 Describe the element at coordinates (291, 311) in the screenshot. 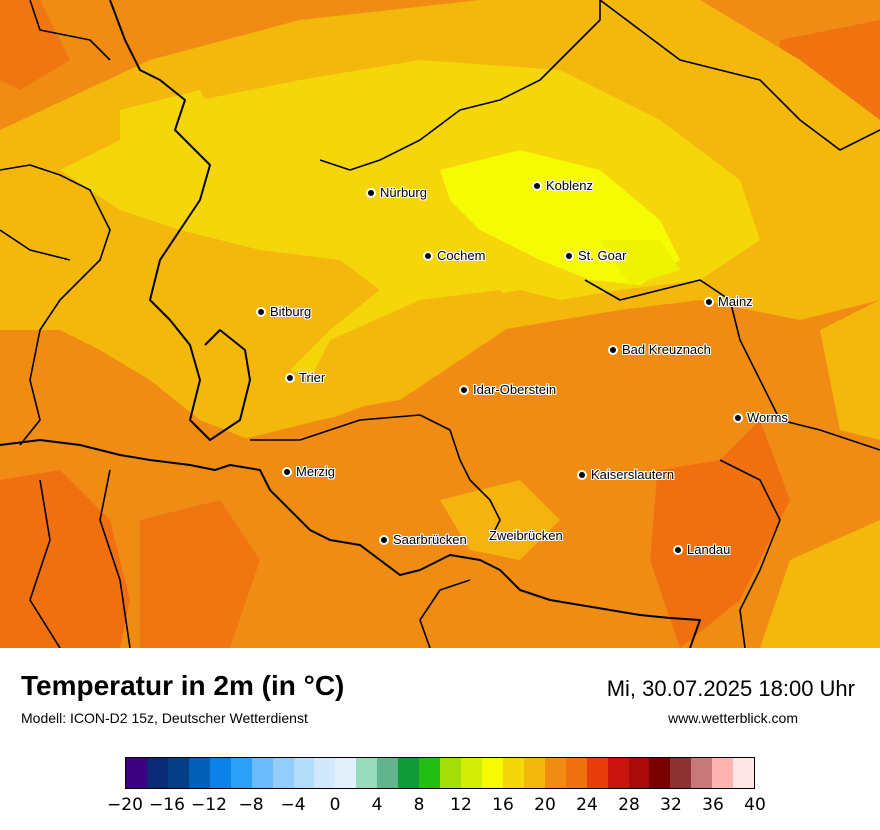

I see `city-label: Bitburg` at that location.